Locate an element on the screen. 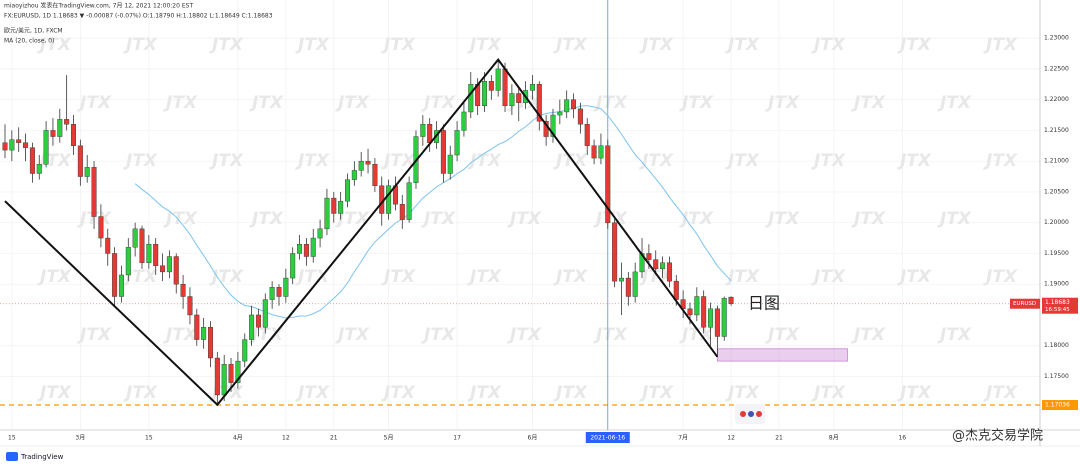 Image resolution: width=1080 pixels, height=466 pixels. countdown-label: 16:59:45 is located at coordinates (1057, 310).